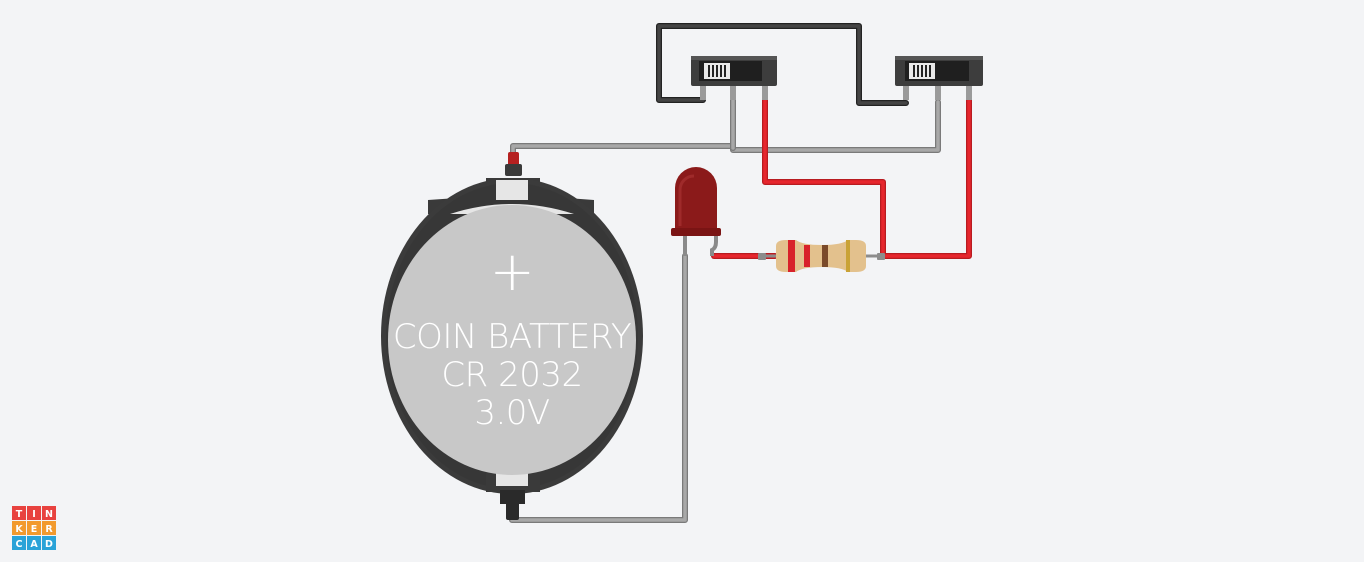  What do you see at coordinates (19, 544) in the screenshot?
I see `svg-text: C` at bounding box center [19, 544].